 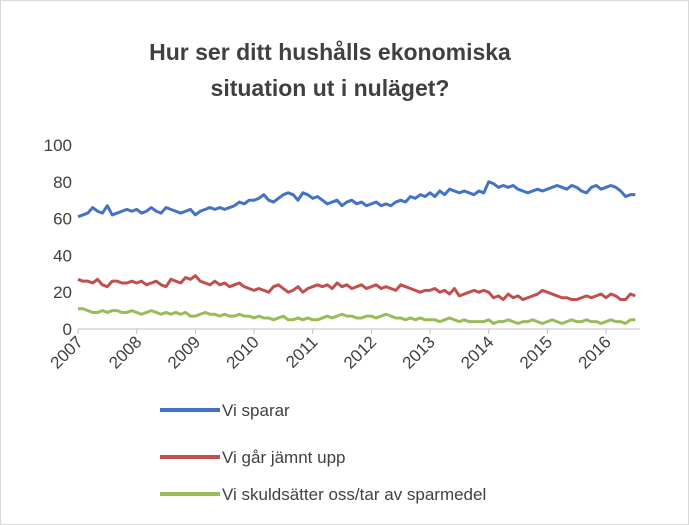 What do you see at coordinates (62, 219) in the screenshot?
I see `y-tick-label: 60` at bounding box center [62, 219].